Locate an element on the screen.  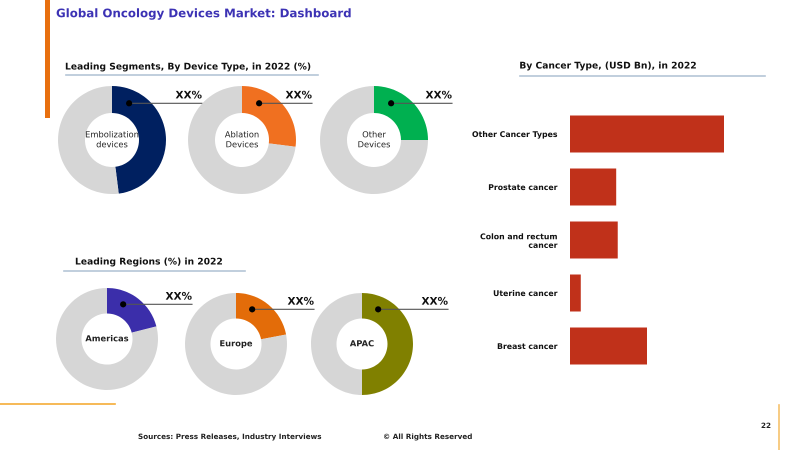
text: Europe is located at coordinates (236, 344).